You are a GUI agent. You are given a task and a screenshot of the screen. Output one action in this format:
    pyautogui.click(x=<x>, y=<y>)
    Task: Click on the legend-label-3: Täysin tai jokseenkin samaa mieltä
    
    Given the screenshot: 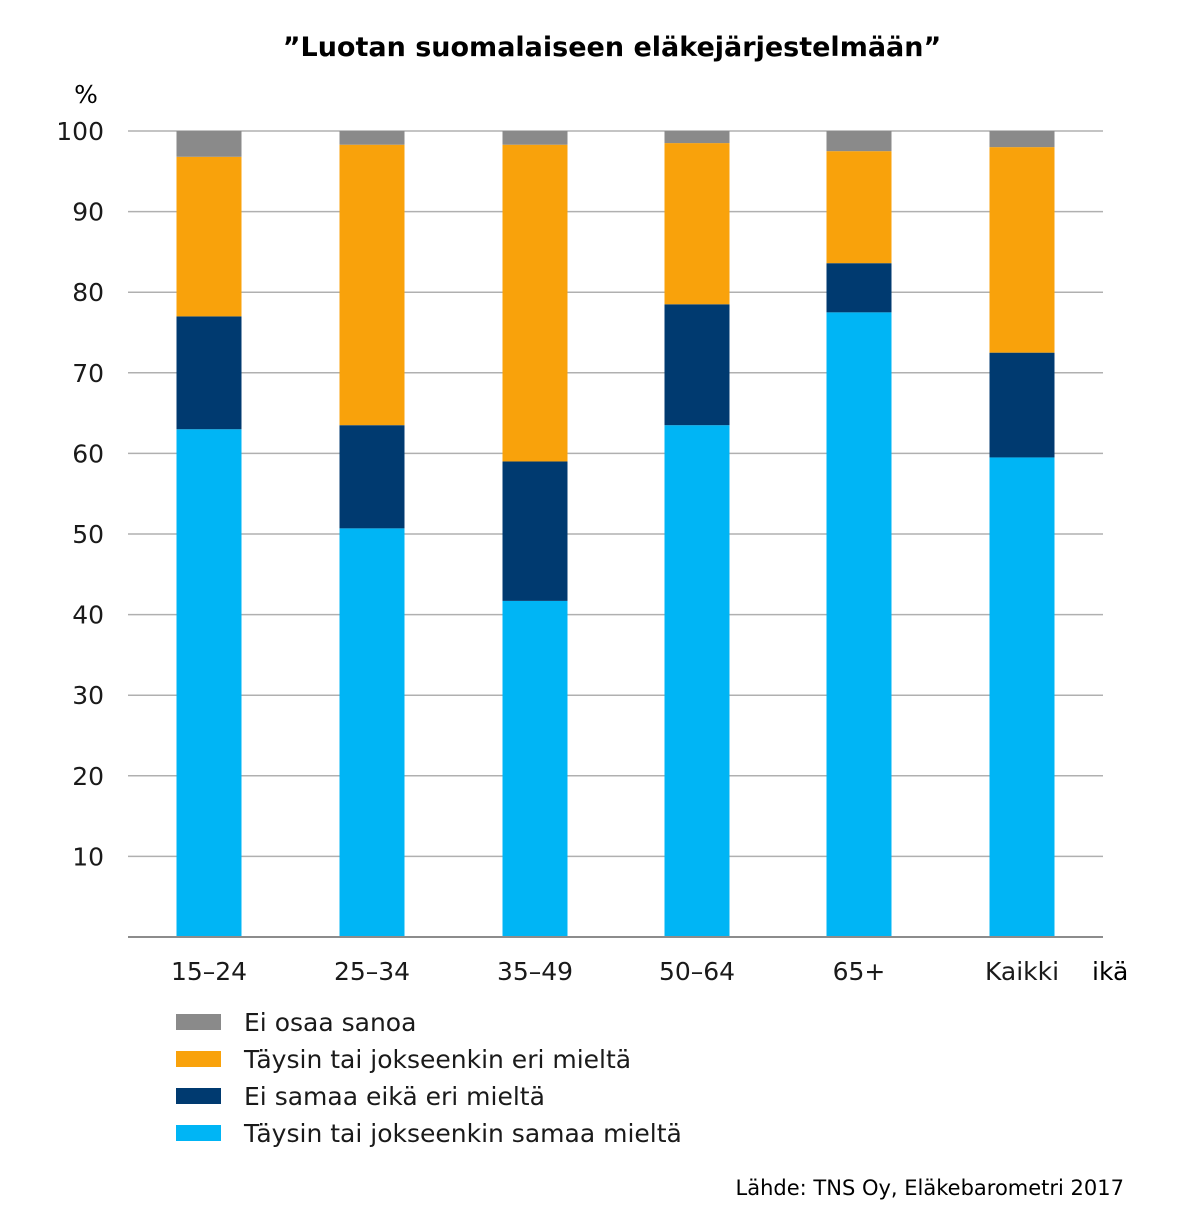 What is the action you would take?
    pyautogui.click(x=462, y=1133)
    